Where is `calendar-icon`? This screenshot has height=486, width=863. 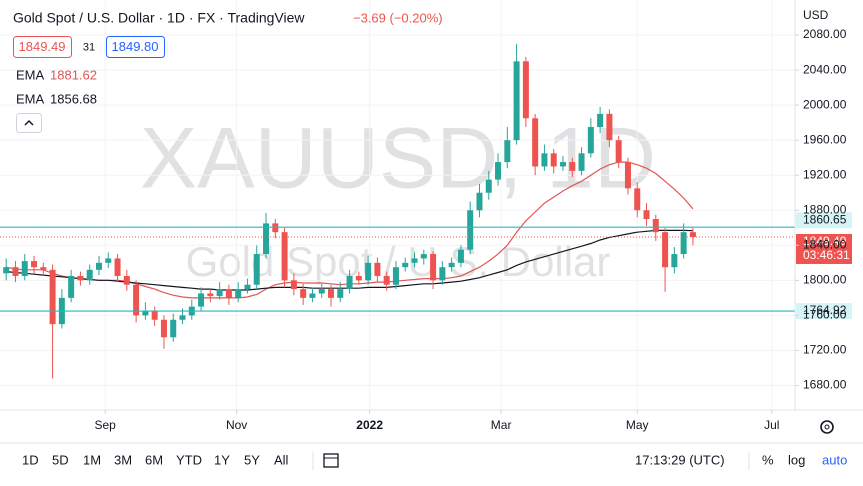
calendar-icon is located at coordinates (331, 460).